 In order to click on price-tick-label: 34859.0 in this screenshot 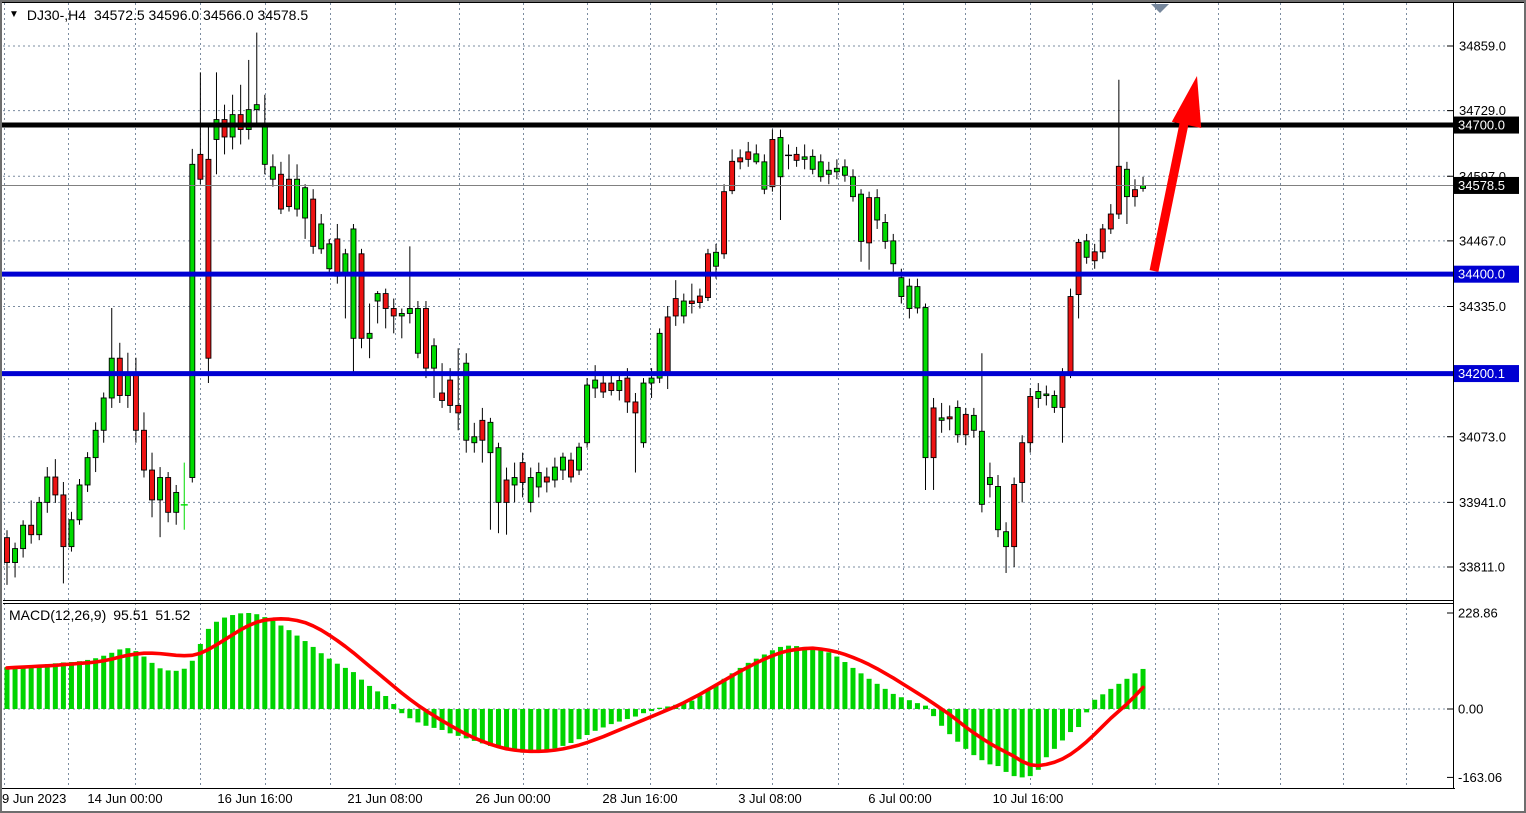, I will do `click(1482, 46)`.